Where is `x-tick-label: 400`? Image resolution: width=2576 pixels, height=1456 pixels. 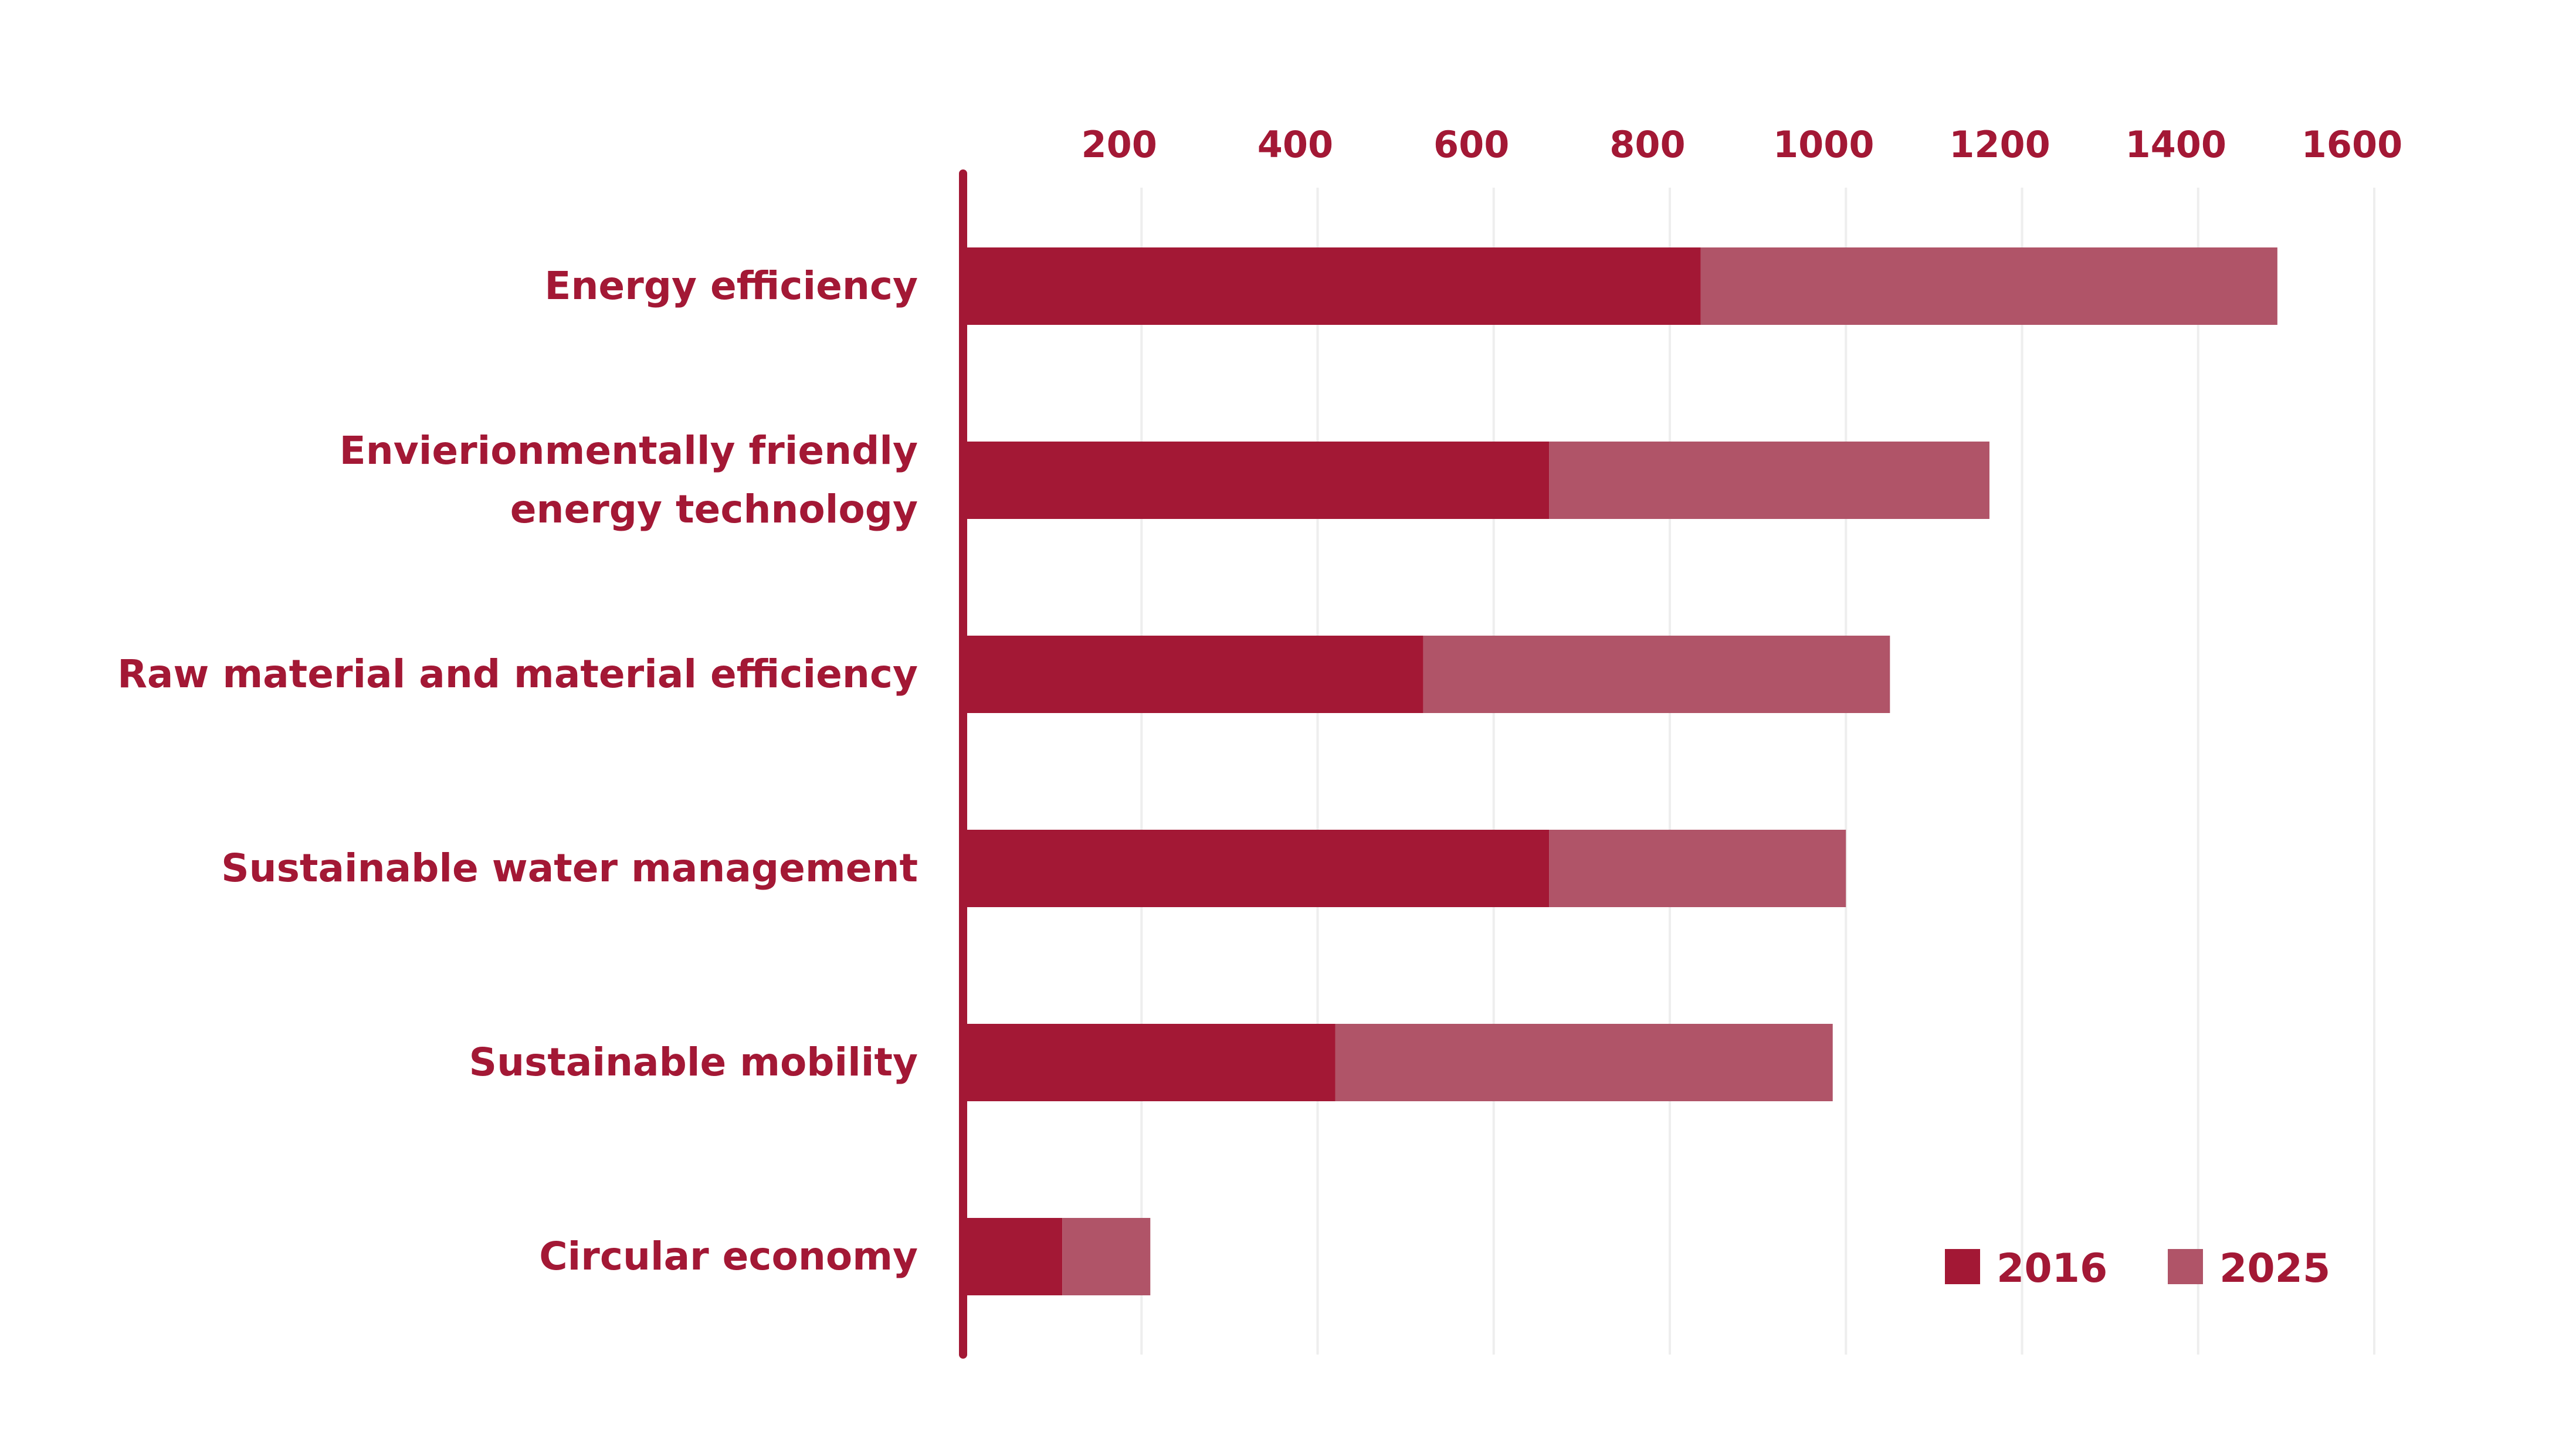 x-tick-label: 400 is located at coordinates (1296, 144).